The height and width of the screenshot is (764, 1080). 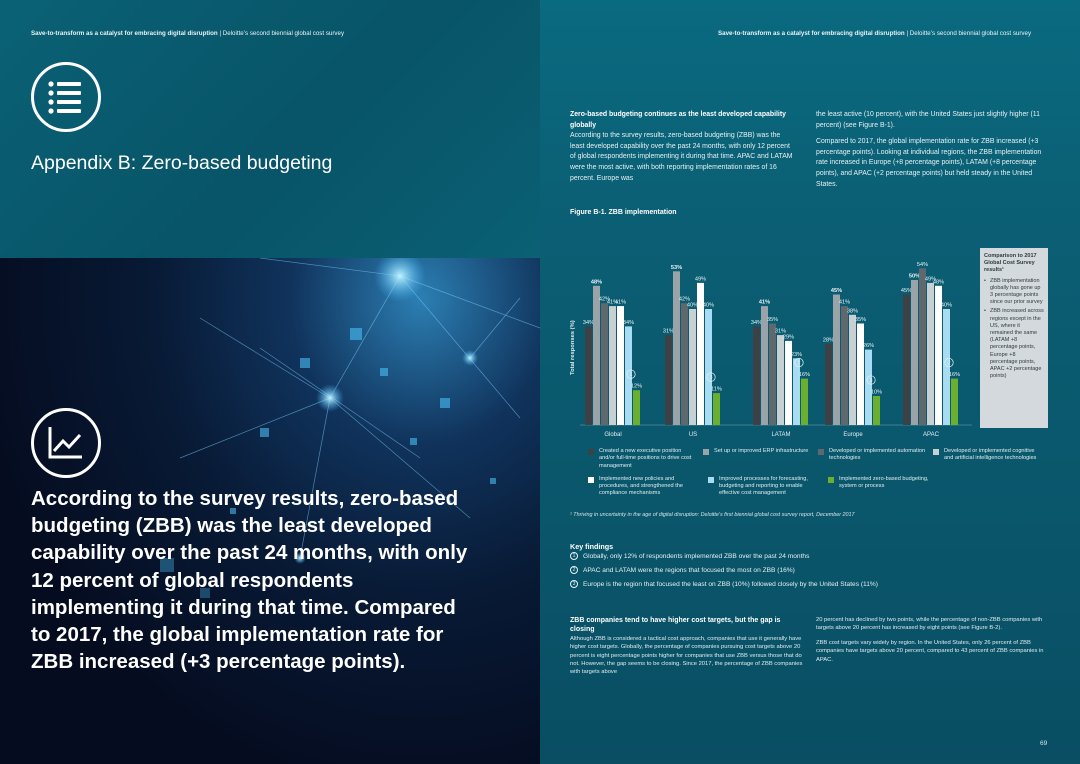 What do you see at coordinates (788, 337) in the screenshot?
I see `data-label: 29%` at bounding box center [788, 337].